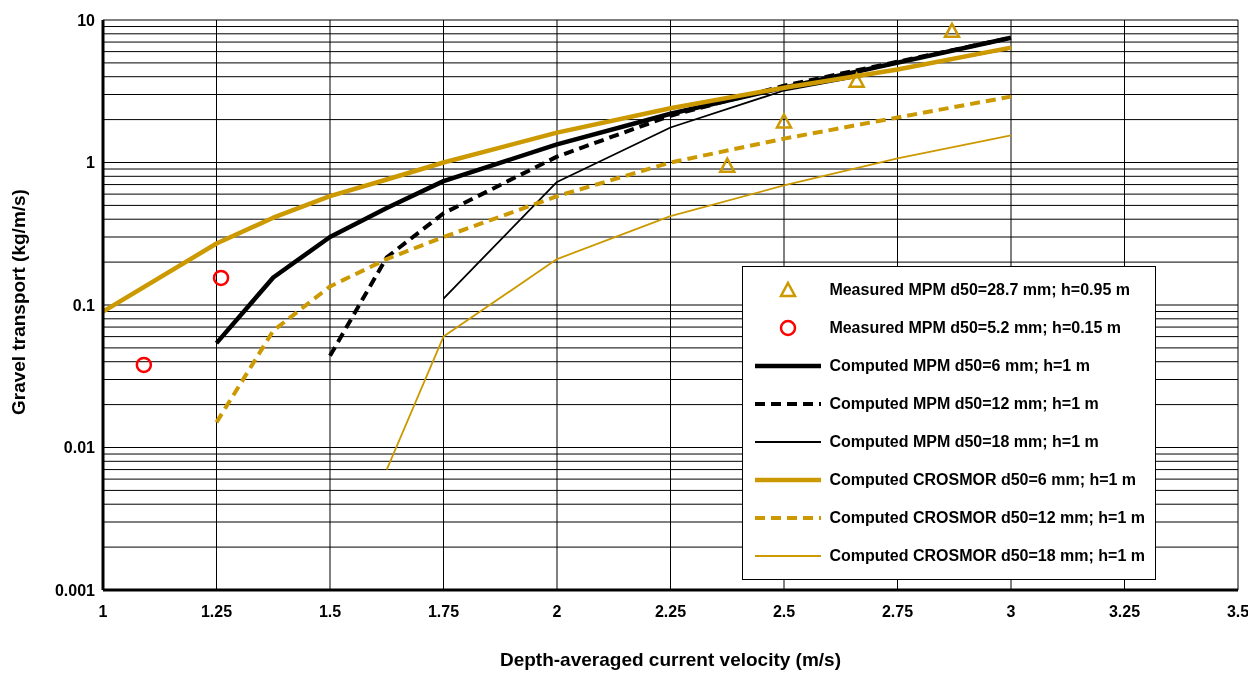  What do you see at coordinates (443, 612) in the screenshot?
I see `x-tick-label: 1.75` at bounding box center [443, 612].